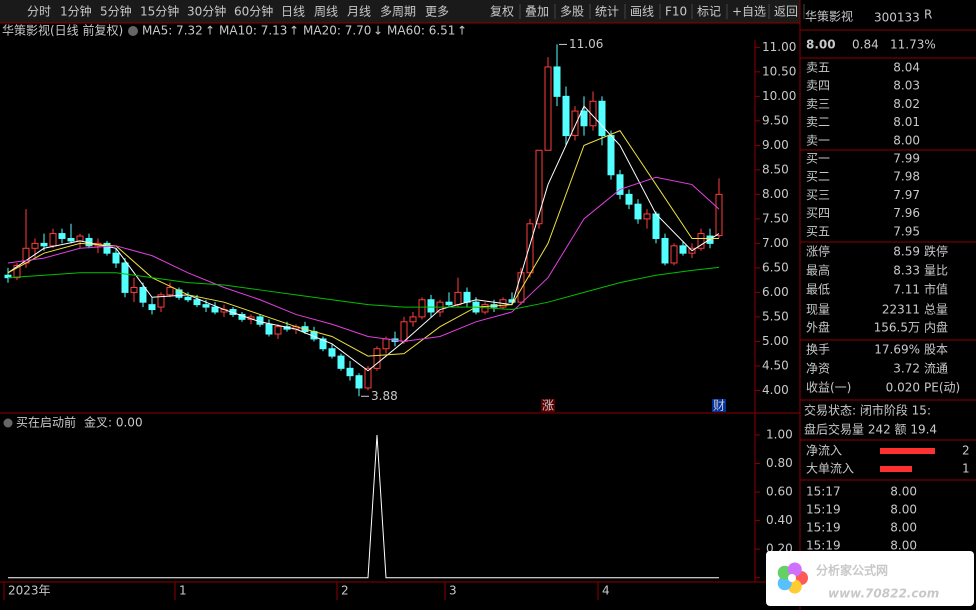 The width and height of the screenshot is (976, 610). What do you see at coordinates (453, 591) in the screenshot?
I see `x-tick-label: 3` at bounding box center [453, 591].